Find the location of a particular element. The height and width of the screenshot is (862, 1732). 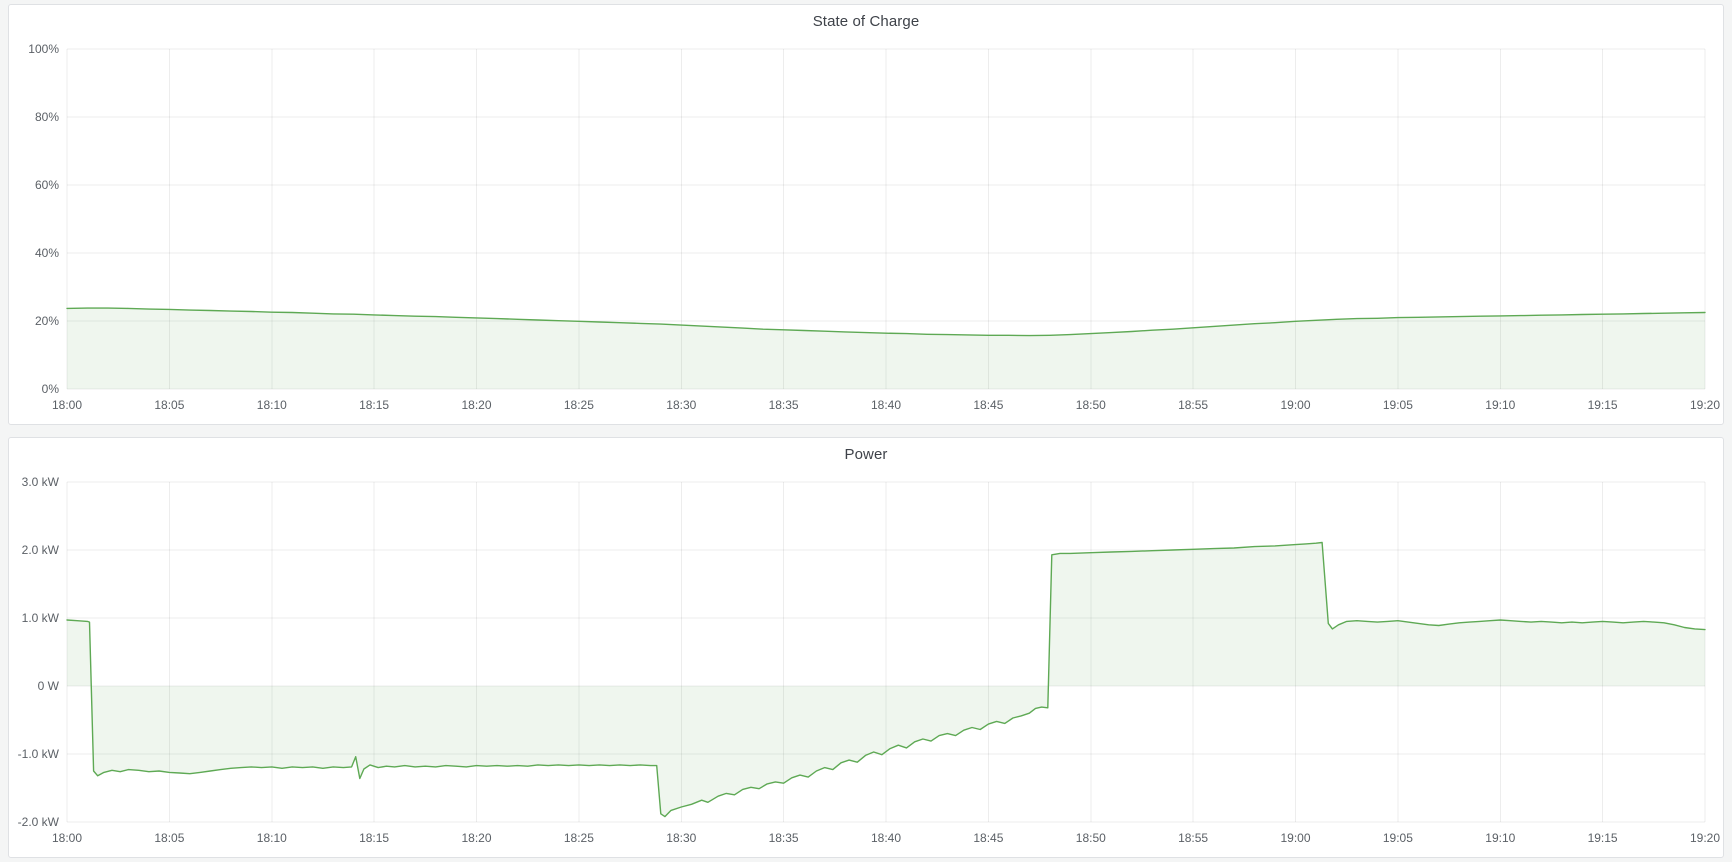

panel-title-power: Power is located at coordinates (866, 454).